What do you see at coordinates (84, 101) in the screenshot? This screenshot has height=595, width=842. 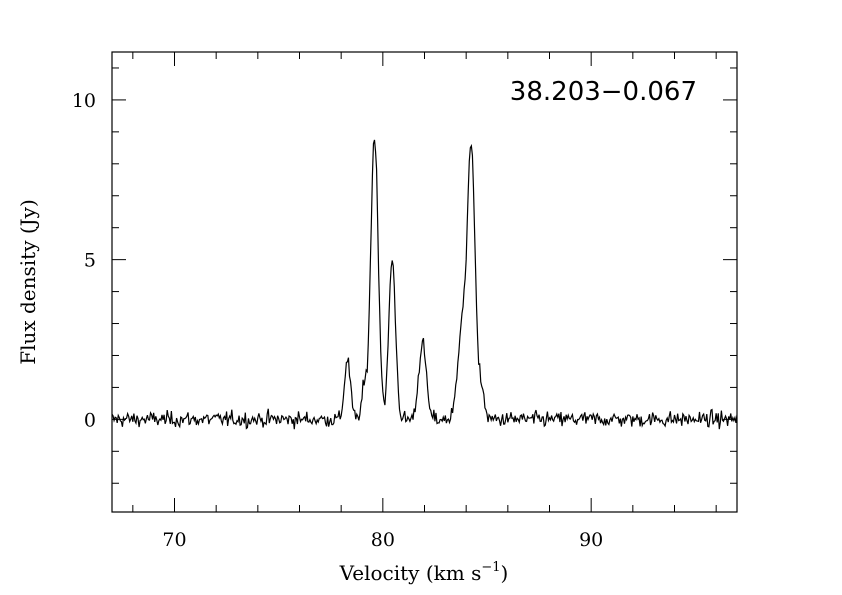 I see `y-tick-label: 10` at bounding box center [84, 101].